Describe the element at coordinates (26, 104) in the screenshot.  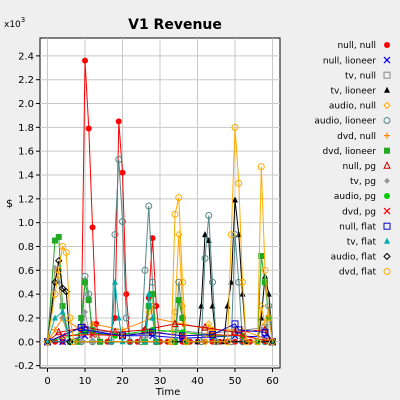
I see `y-tick-label: 2.0` at that location.